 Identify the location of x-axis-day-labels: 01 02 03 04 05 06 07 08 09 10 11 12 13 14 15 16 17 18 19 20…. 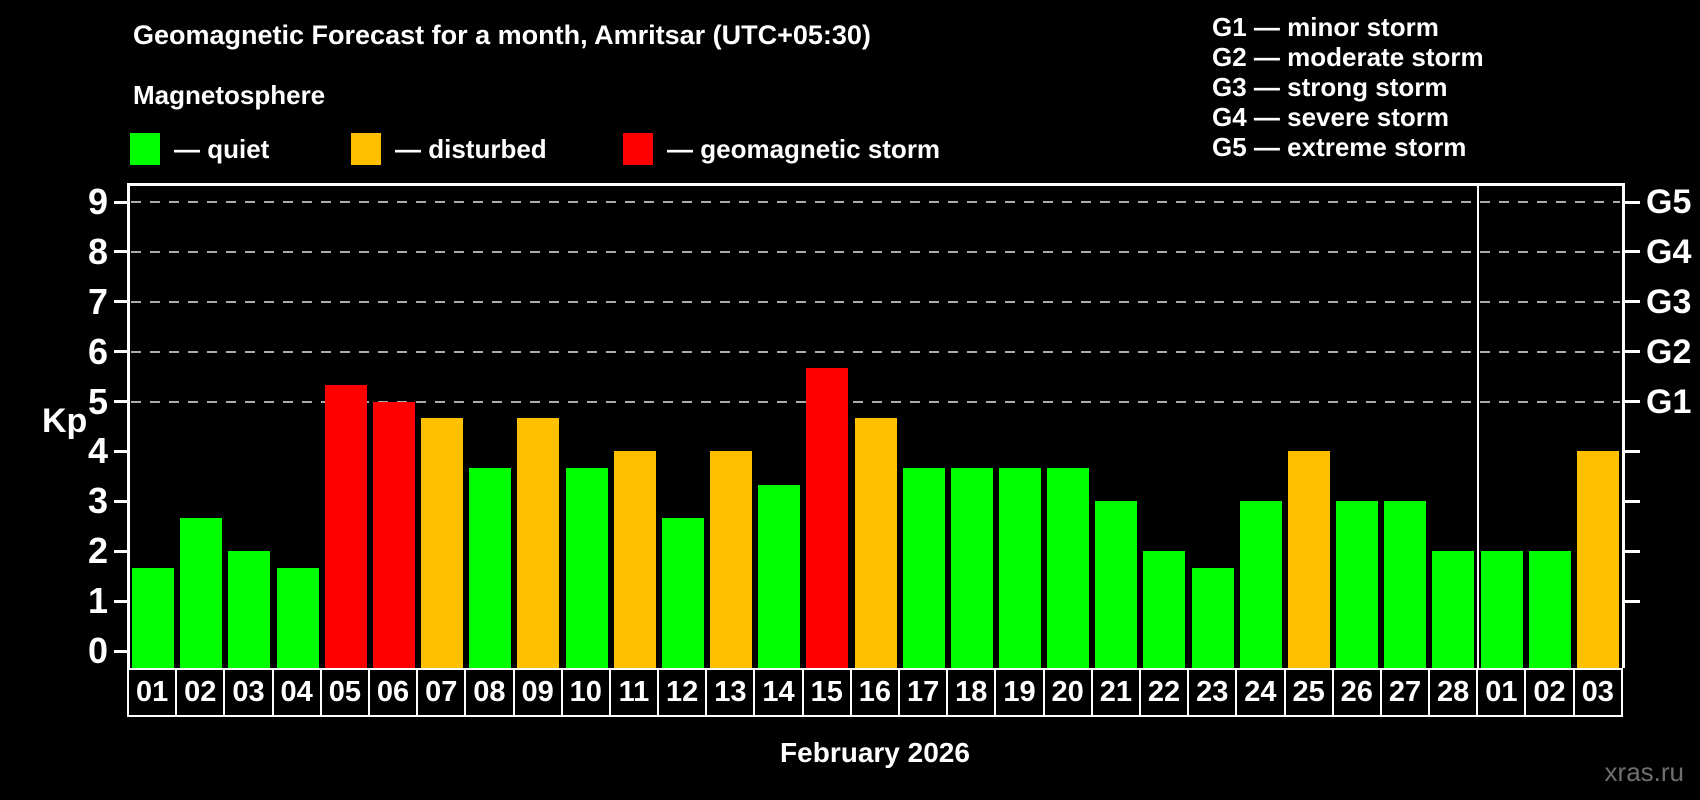
(875, 692).